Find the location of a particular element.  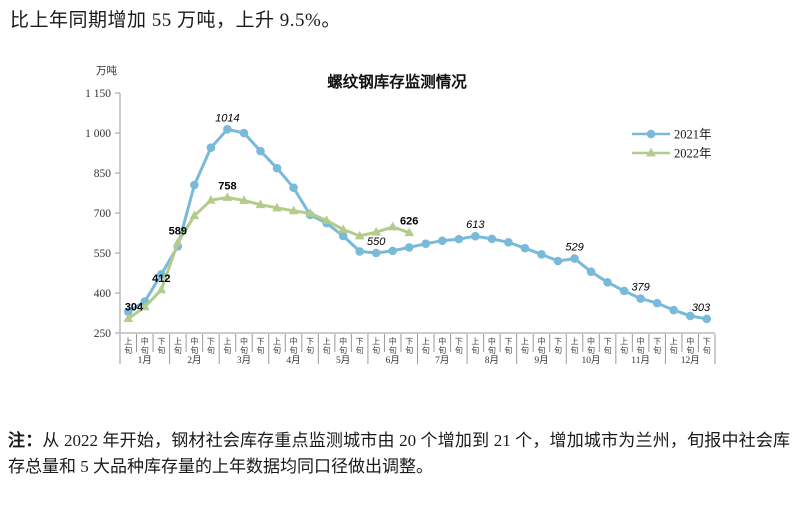

data-point-label: 304 is located at coordinates (134, 308).